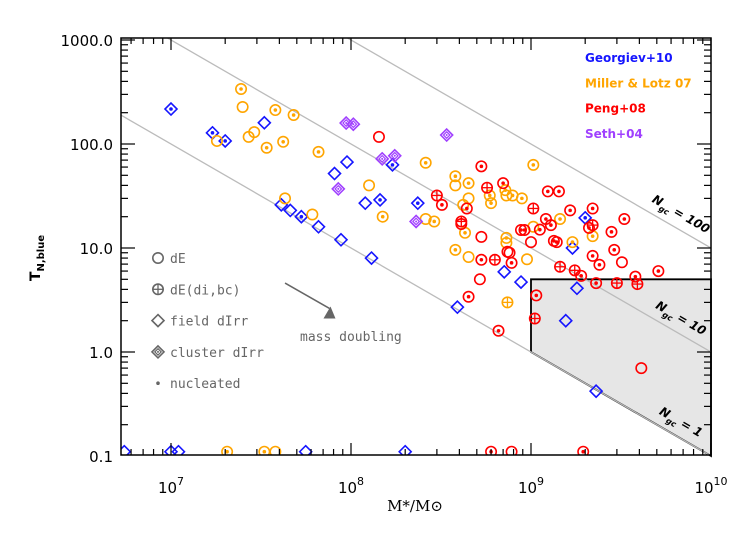  What do you see at coordinates (158, 289) in the screenshot?
I see `legend-symbol-circle-cross` at bounding box center [158, 289].